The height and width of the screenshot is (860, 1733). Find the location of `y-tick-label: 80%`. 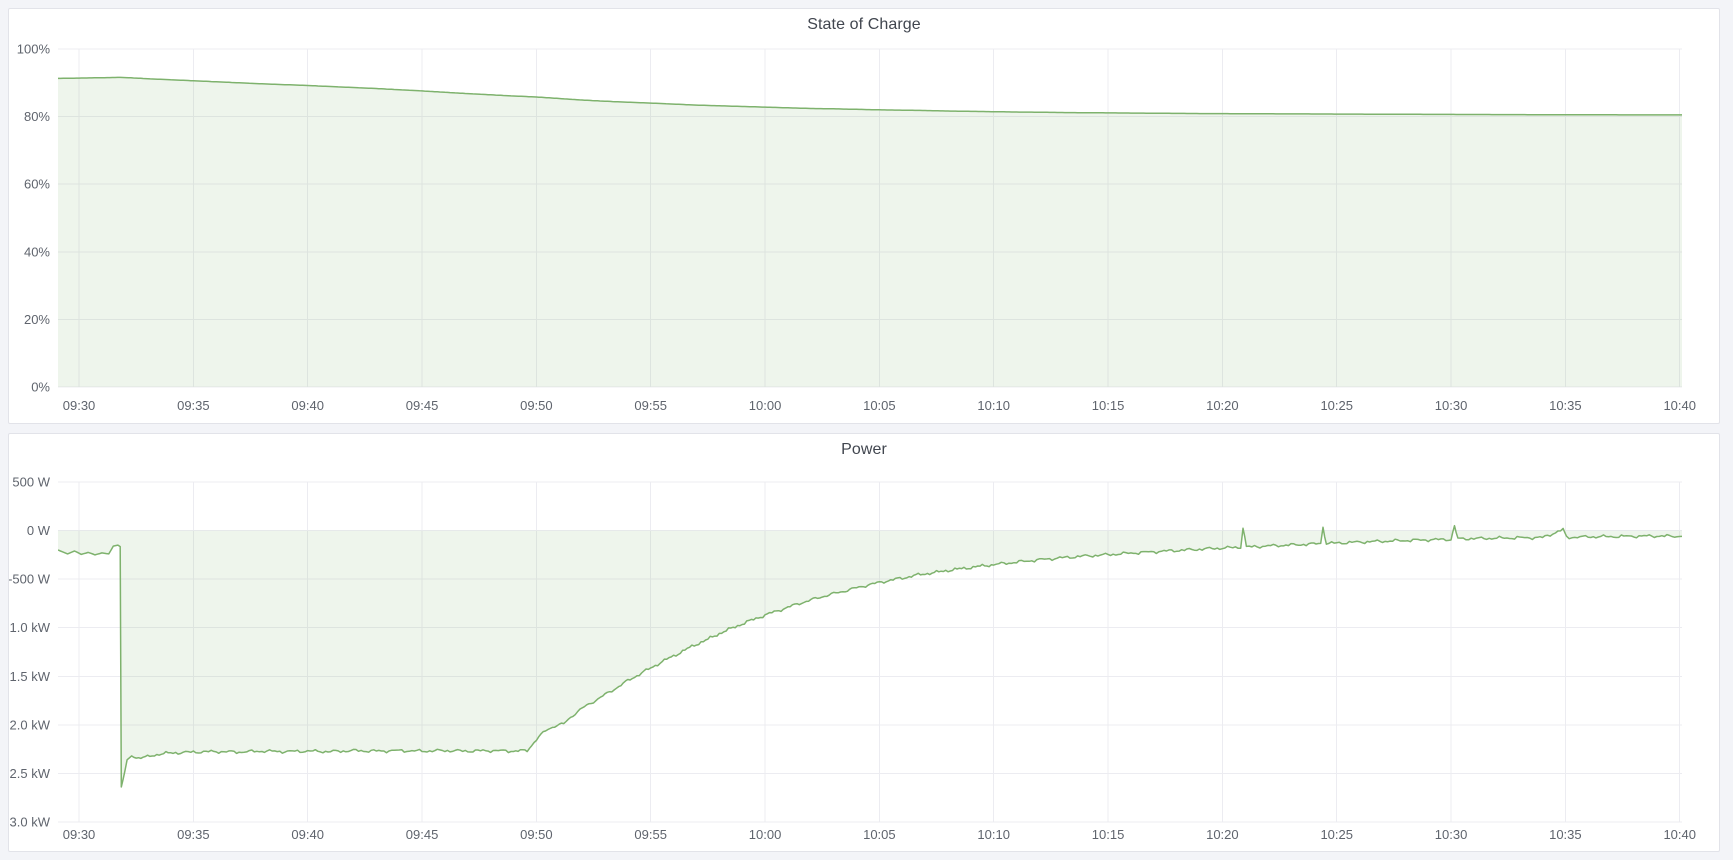

y-tick-label: 80% is located at coordinates (37, 116).